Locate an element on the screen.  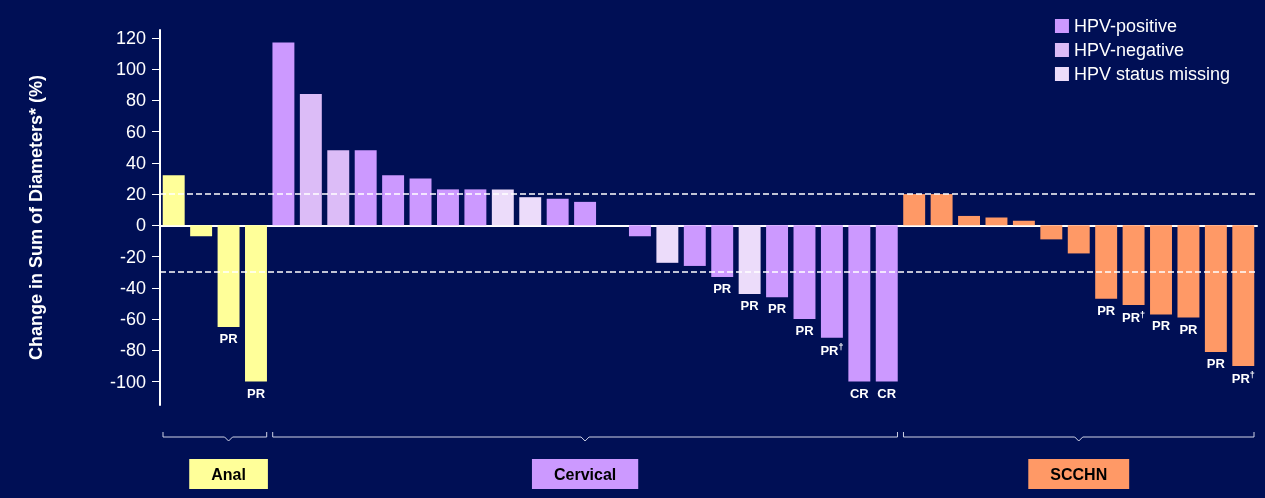
y-tick-label: -20 is located at coordinates (132, 256).